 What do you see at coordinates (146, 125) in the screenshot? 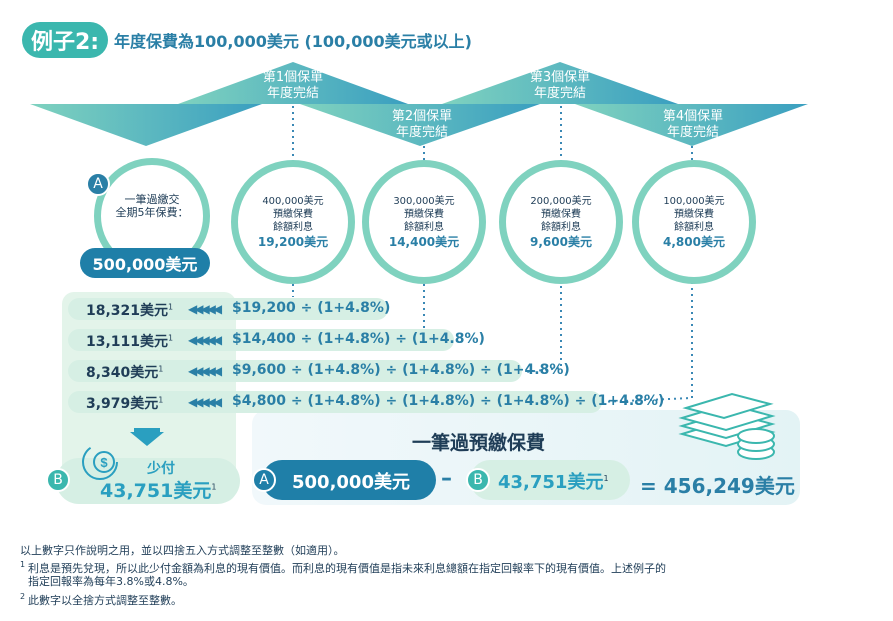
I see `triangle-start` at bounding box center [146, 125].